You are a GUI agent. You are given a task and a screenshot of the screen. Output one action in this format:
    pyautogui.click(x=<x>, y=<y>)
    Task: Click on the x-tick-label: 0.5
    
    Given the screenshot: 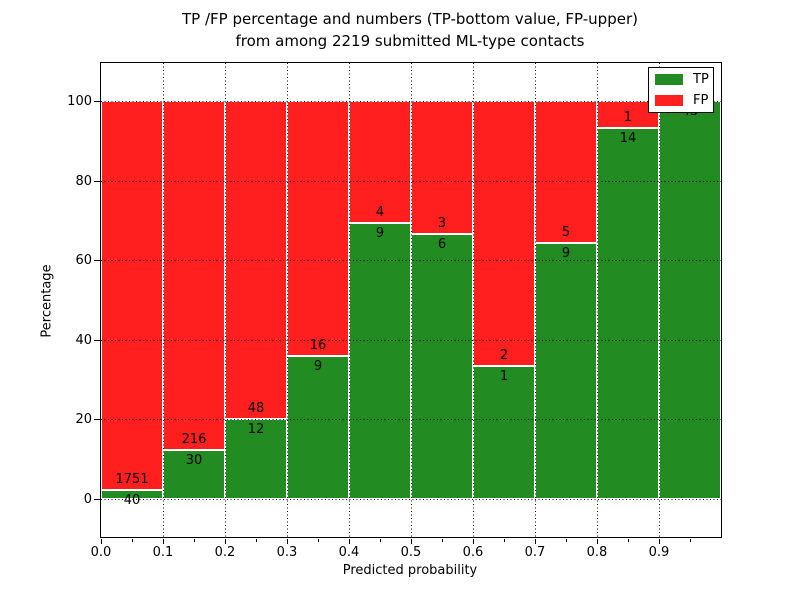 What is the action you would take?
    pyautogui.click(x=411, y=552)
    